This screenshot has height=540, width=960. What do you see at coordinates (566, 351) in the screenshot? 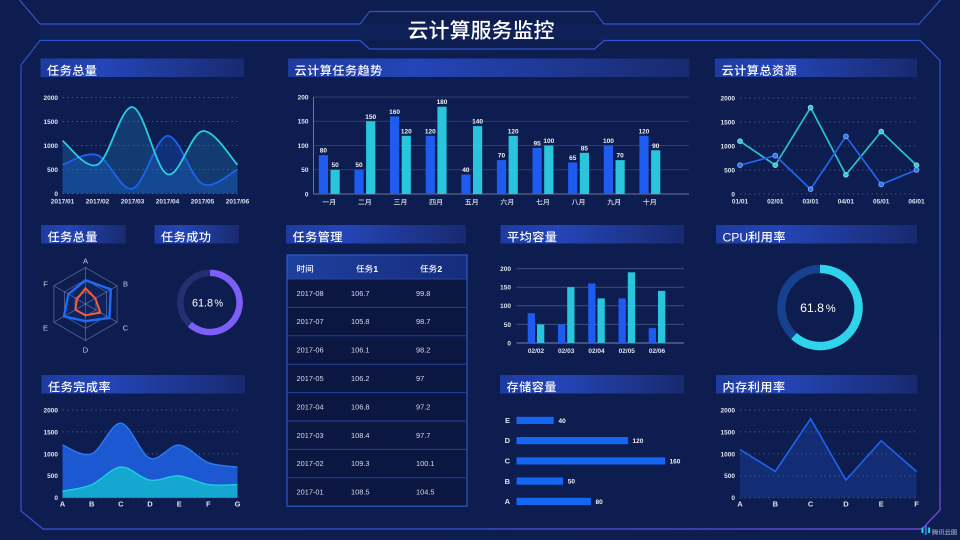
I see `svg-text: 02/03` at bounding box center [566, 351].